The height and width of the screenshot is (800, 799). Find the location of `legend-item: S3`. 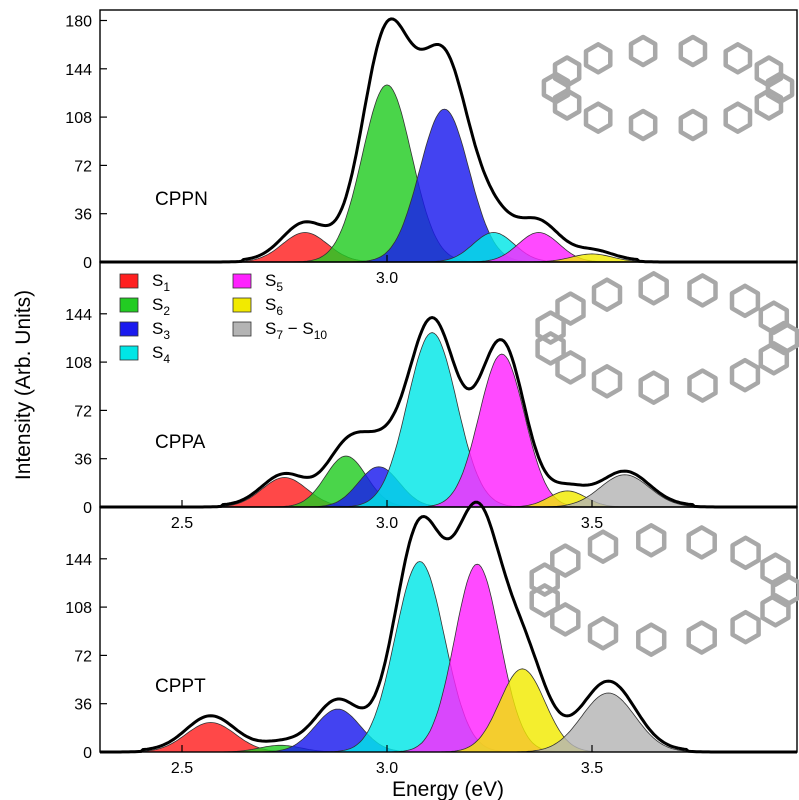

legend-item: S3 is located at coordinates (144, 330).